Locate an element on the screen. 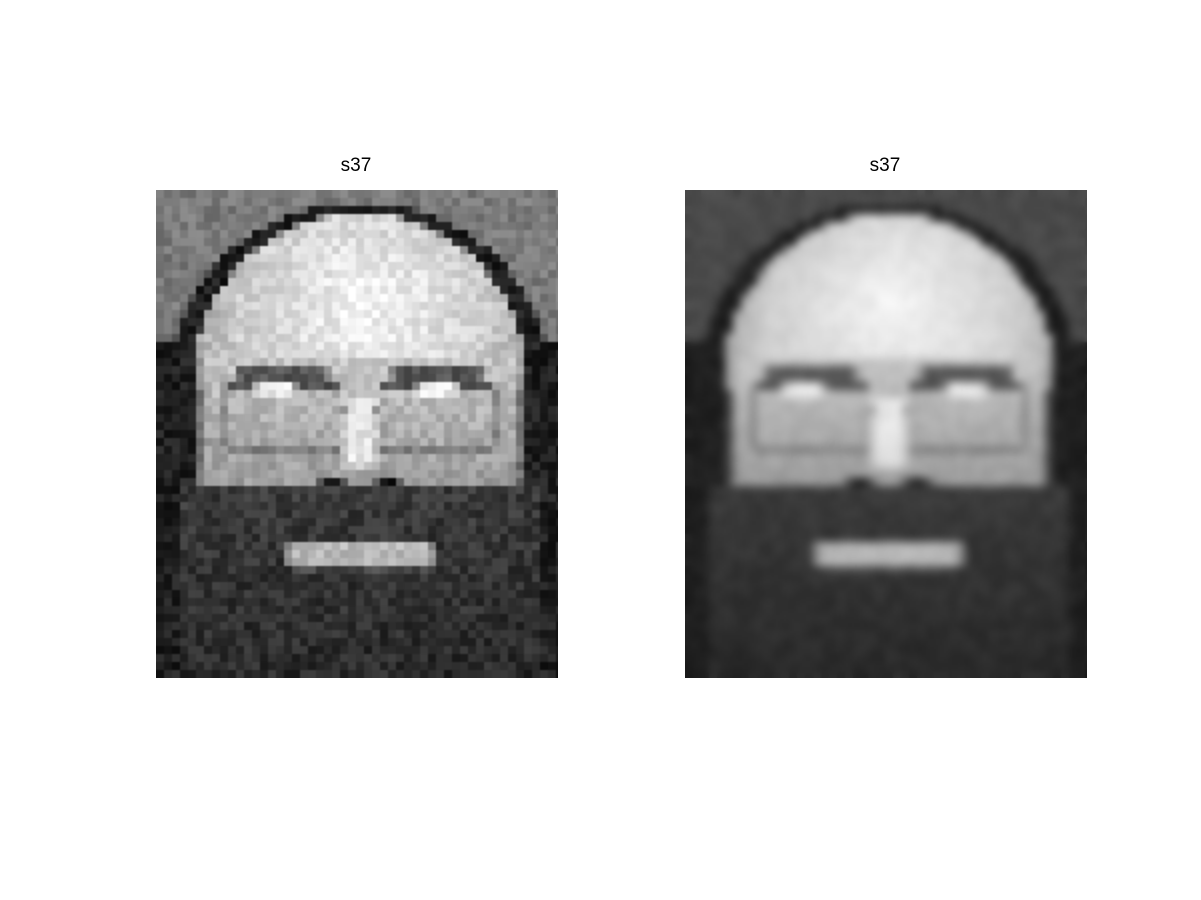 Image resolution: width=1201 pixels, height=900 pixels. panel-title-right: s37 is located at coordinates (885, 165).